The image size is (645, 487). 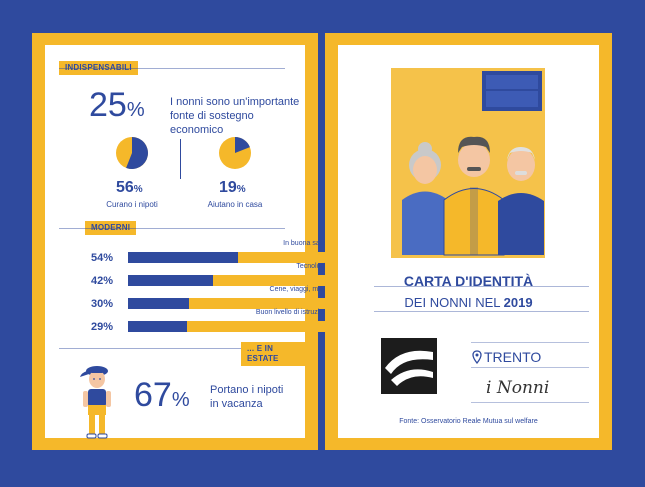 What do you see at coordinates (212, 123) in the screenshot?
I see `stat-25-text-line2: fonte di sostegno economico` at bounding box center [212, 123].